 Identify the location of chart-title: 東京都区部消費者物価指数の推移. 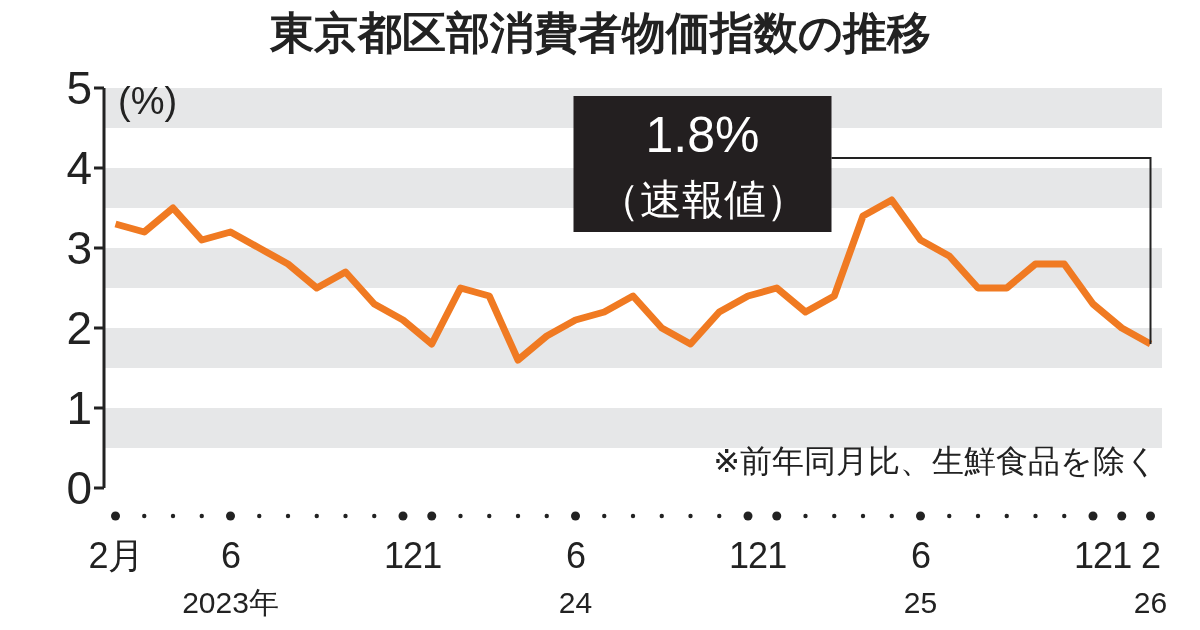
(600, 33).